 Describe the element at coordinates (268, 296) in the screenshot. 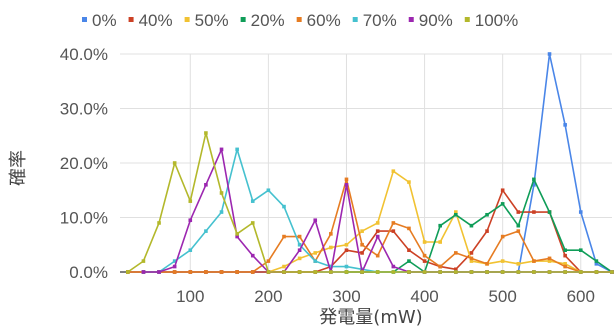

I see `x-tick-label: 200` at that location.